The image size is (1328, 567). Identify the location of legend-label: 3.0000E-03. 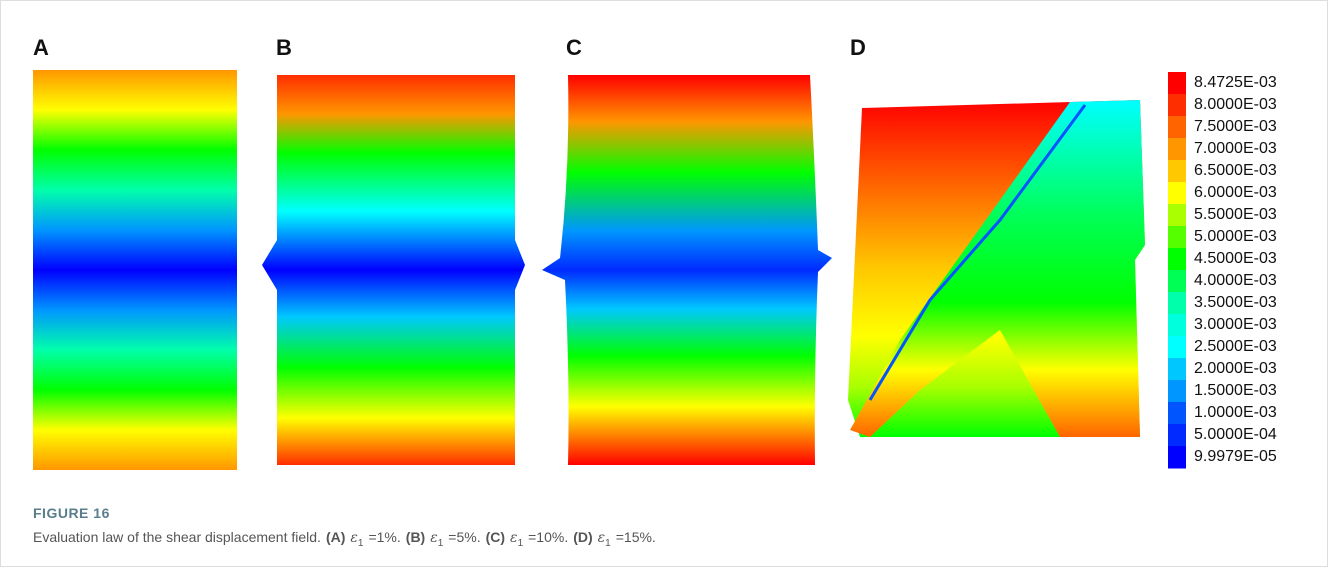
(1235, 324).